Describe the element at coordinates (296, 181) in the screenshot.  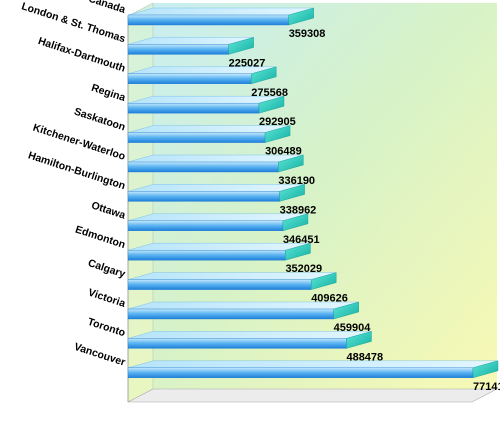
I see `value-label: 336190` at that location.